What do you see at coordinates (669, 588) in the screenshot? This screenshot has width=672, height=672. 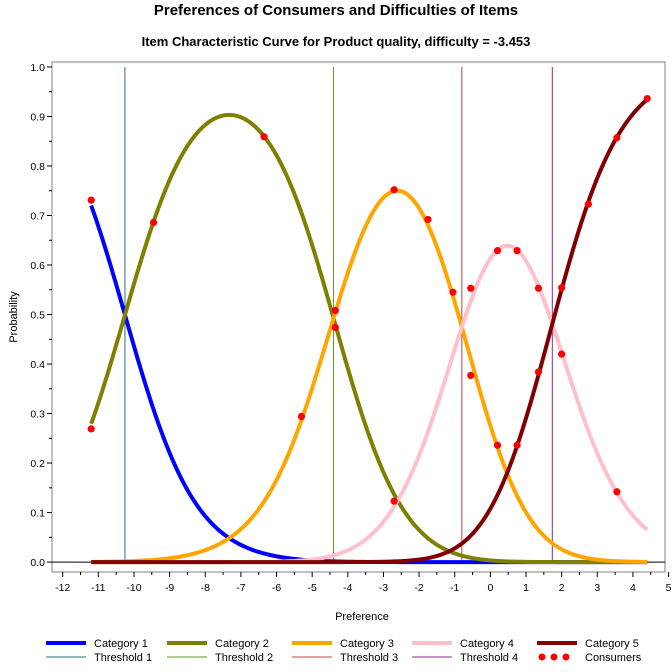 I see `x-tick-label: 5` at bounding box center [669, 588].